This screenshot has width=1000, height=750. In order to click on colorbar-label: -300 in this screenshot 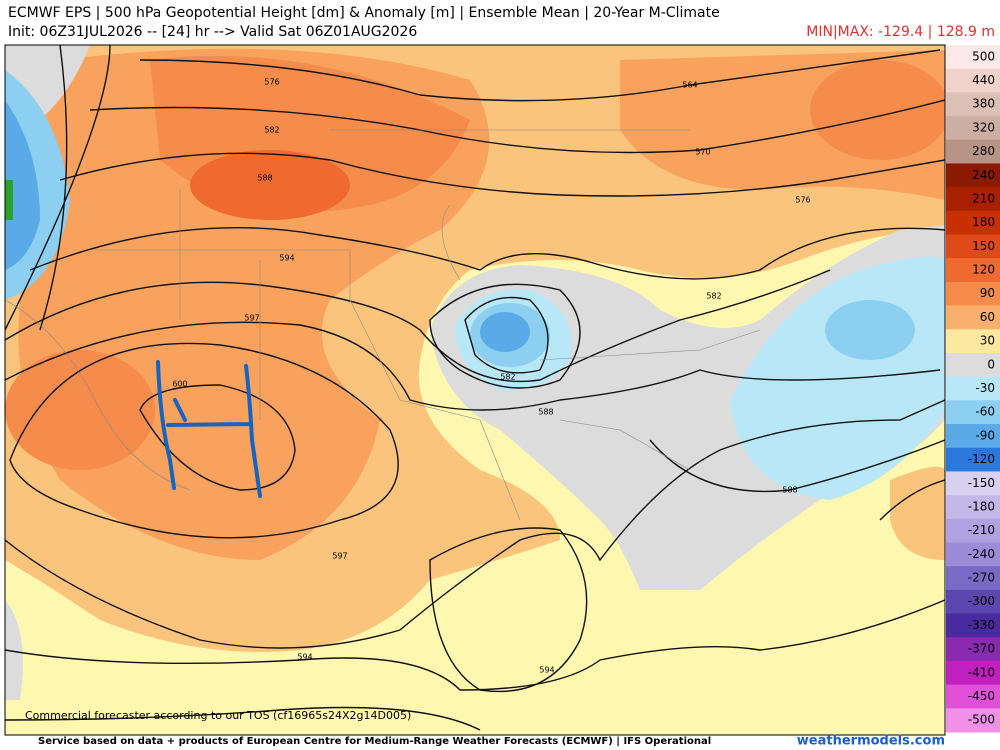, I will do `click(981, 601)`.